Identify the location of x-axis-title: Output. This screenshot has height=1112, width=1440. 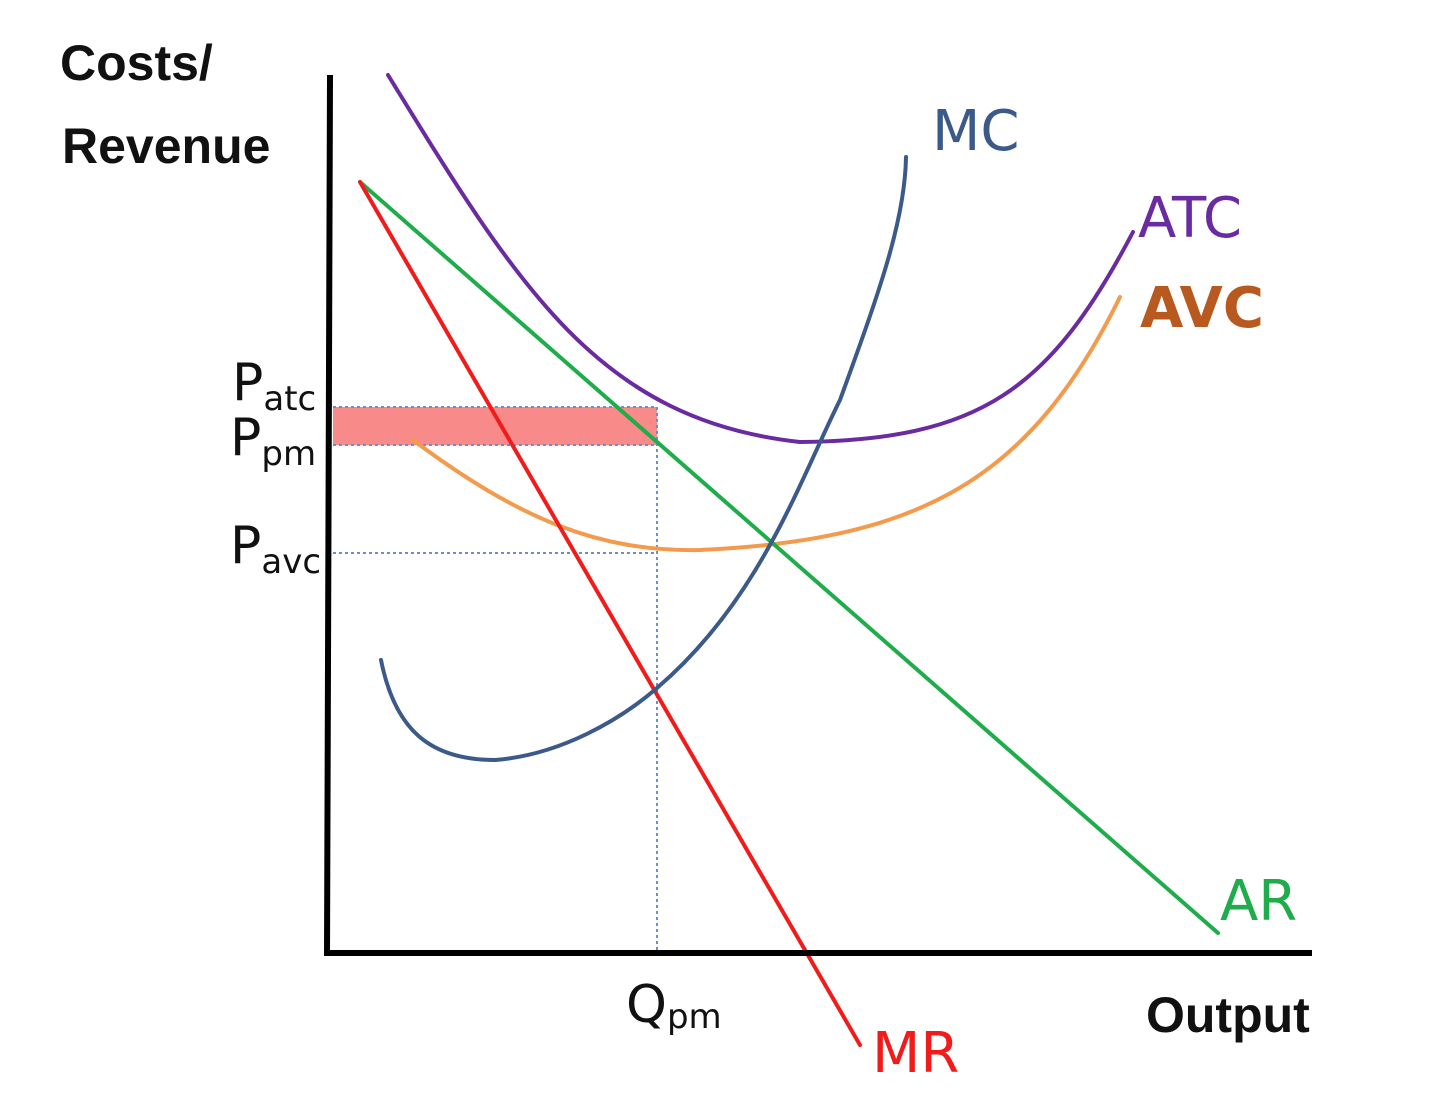
(1228, 1015).